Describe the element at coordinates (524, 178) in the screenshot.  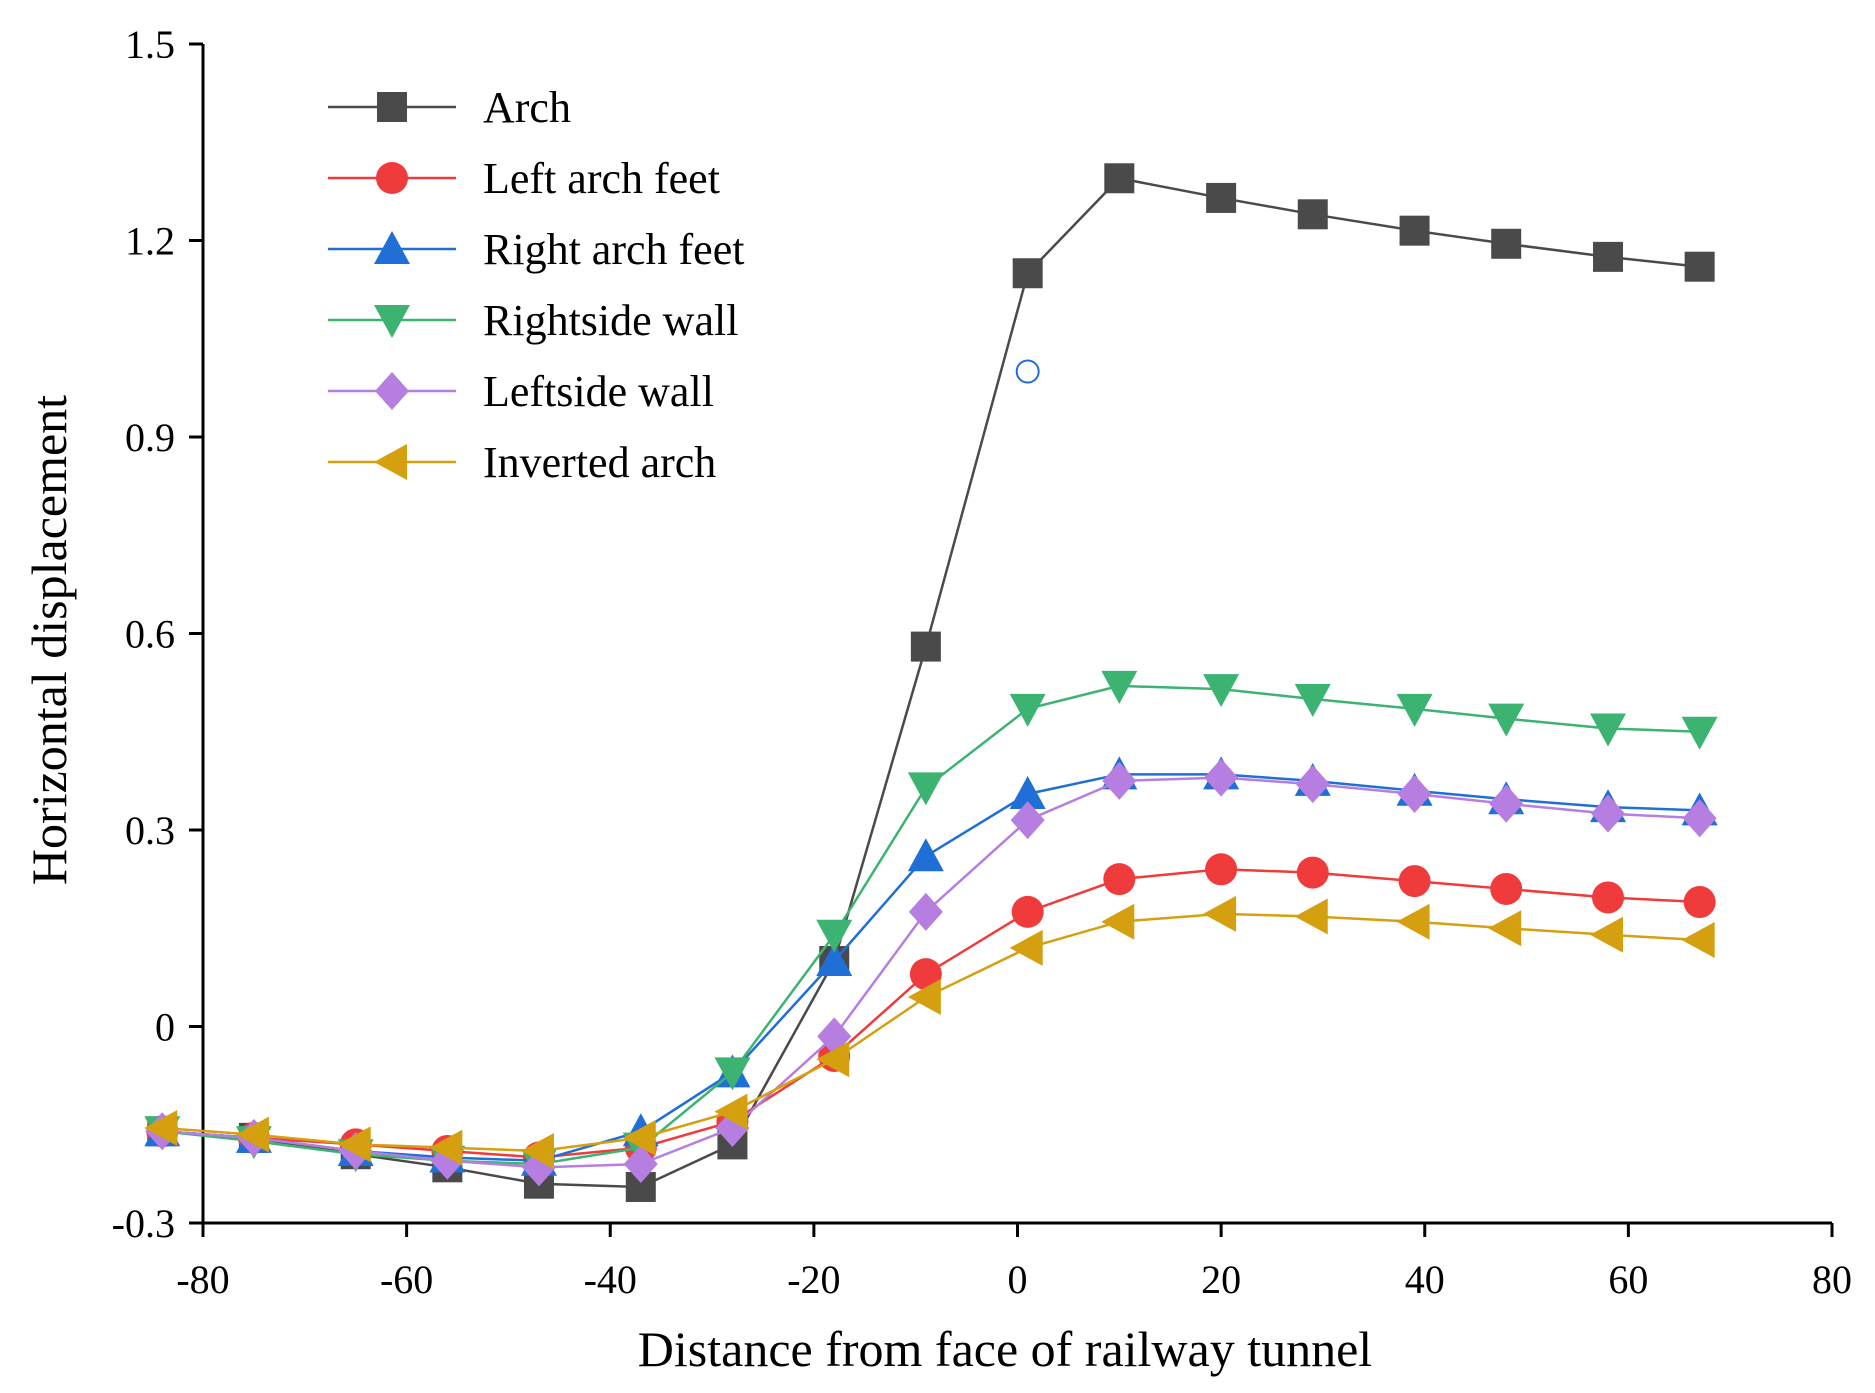
I see `legend-item-left-arch-feet: Left arch feet` at that location.